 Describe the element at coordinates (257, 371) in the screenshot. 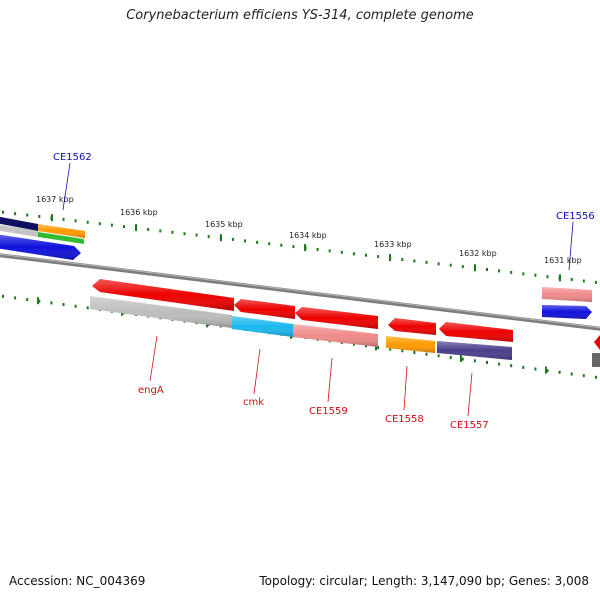

I see `leader-cmk` at that location.